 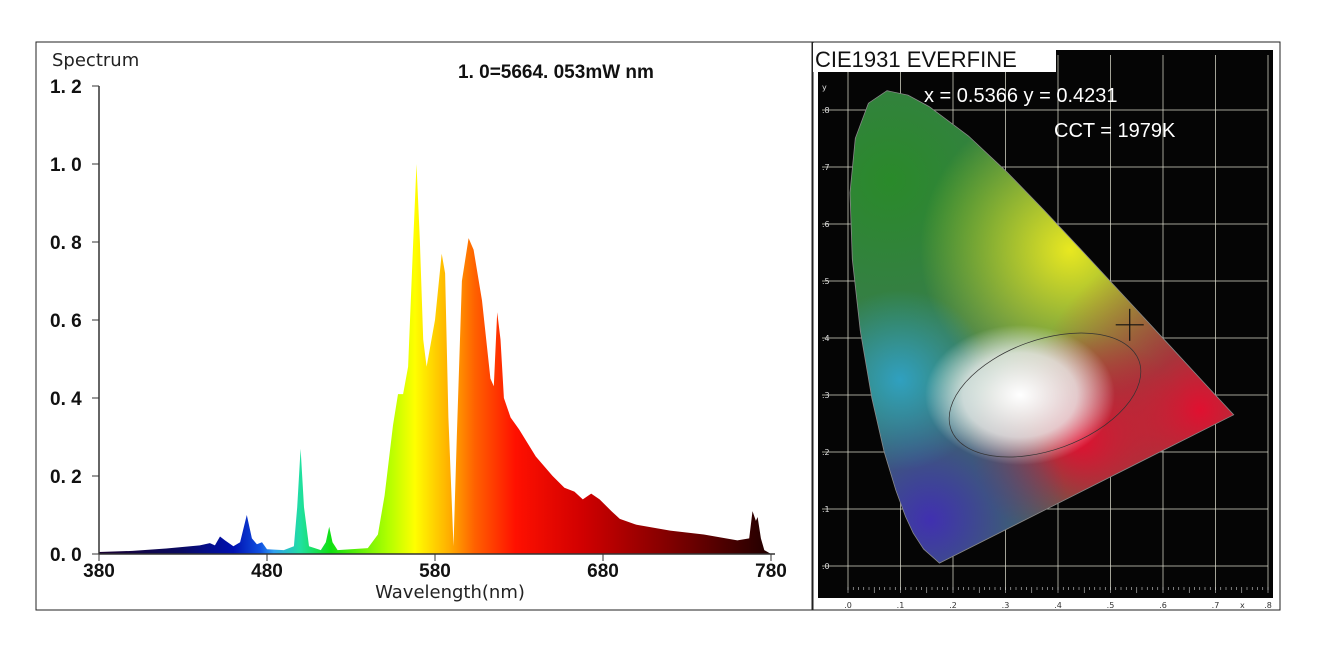 I want to click on y-tick-label: 1. 2, so click(x=66, y=87).